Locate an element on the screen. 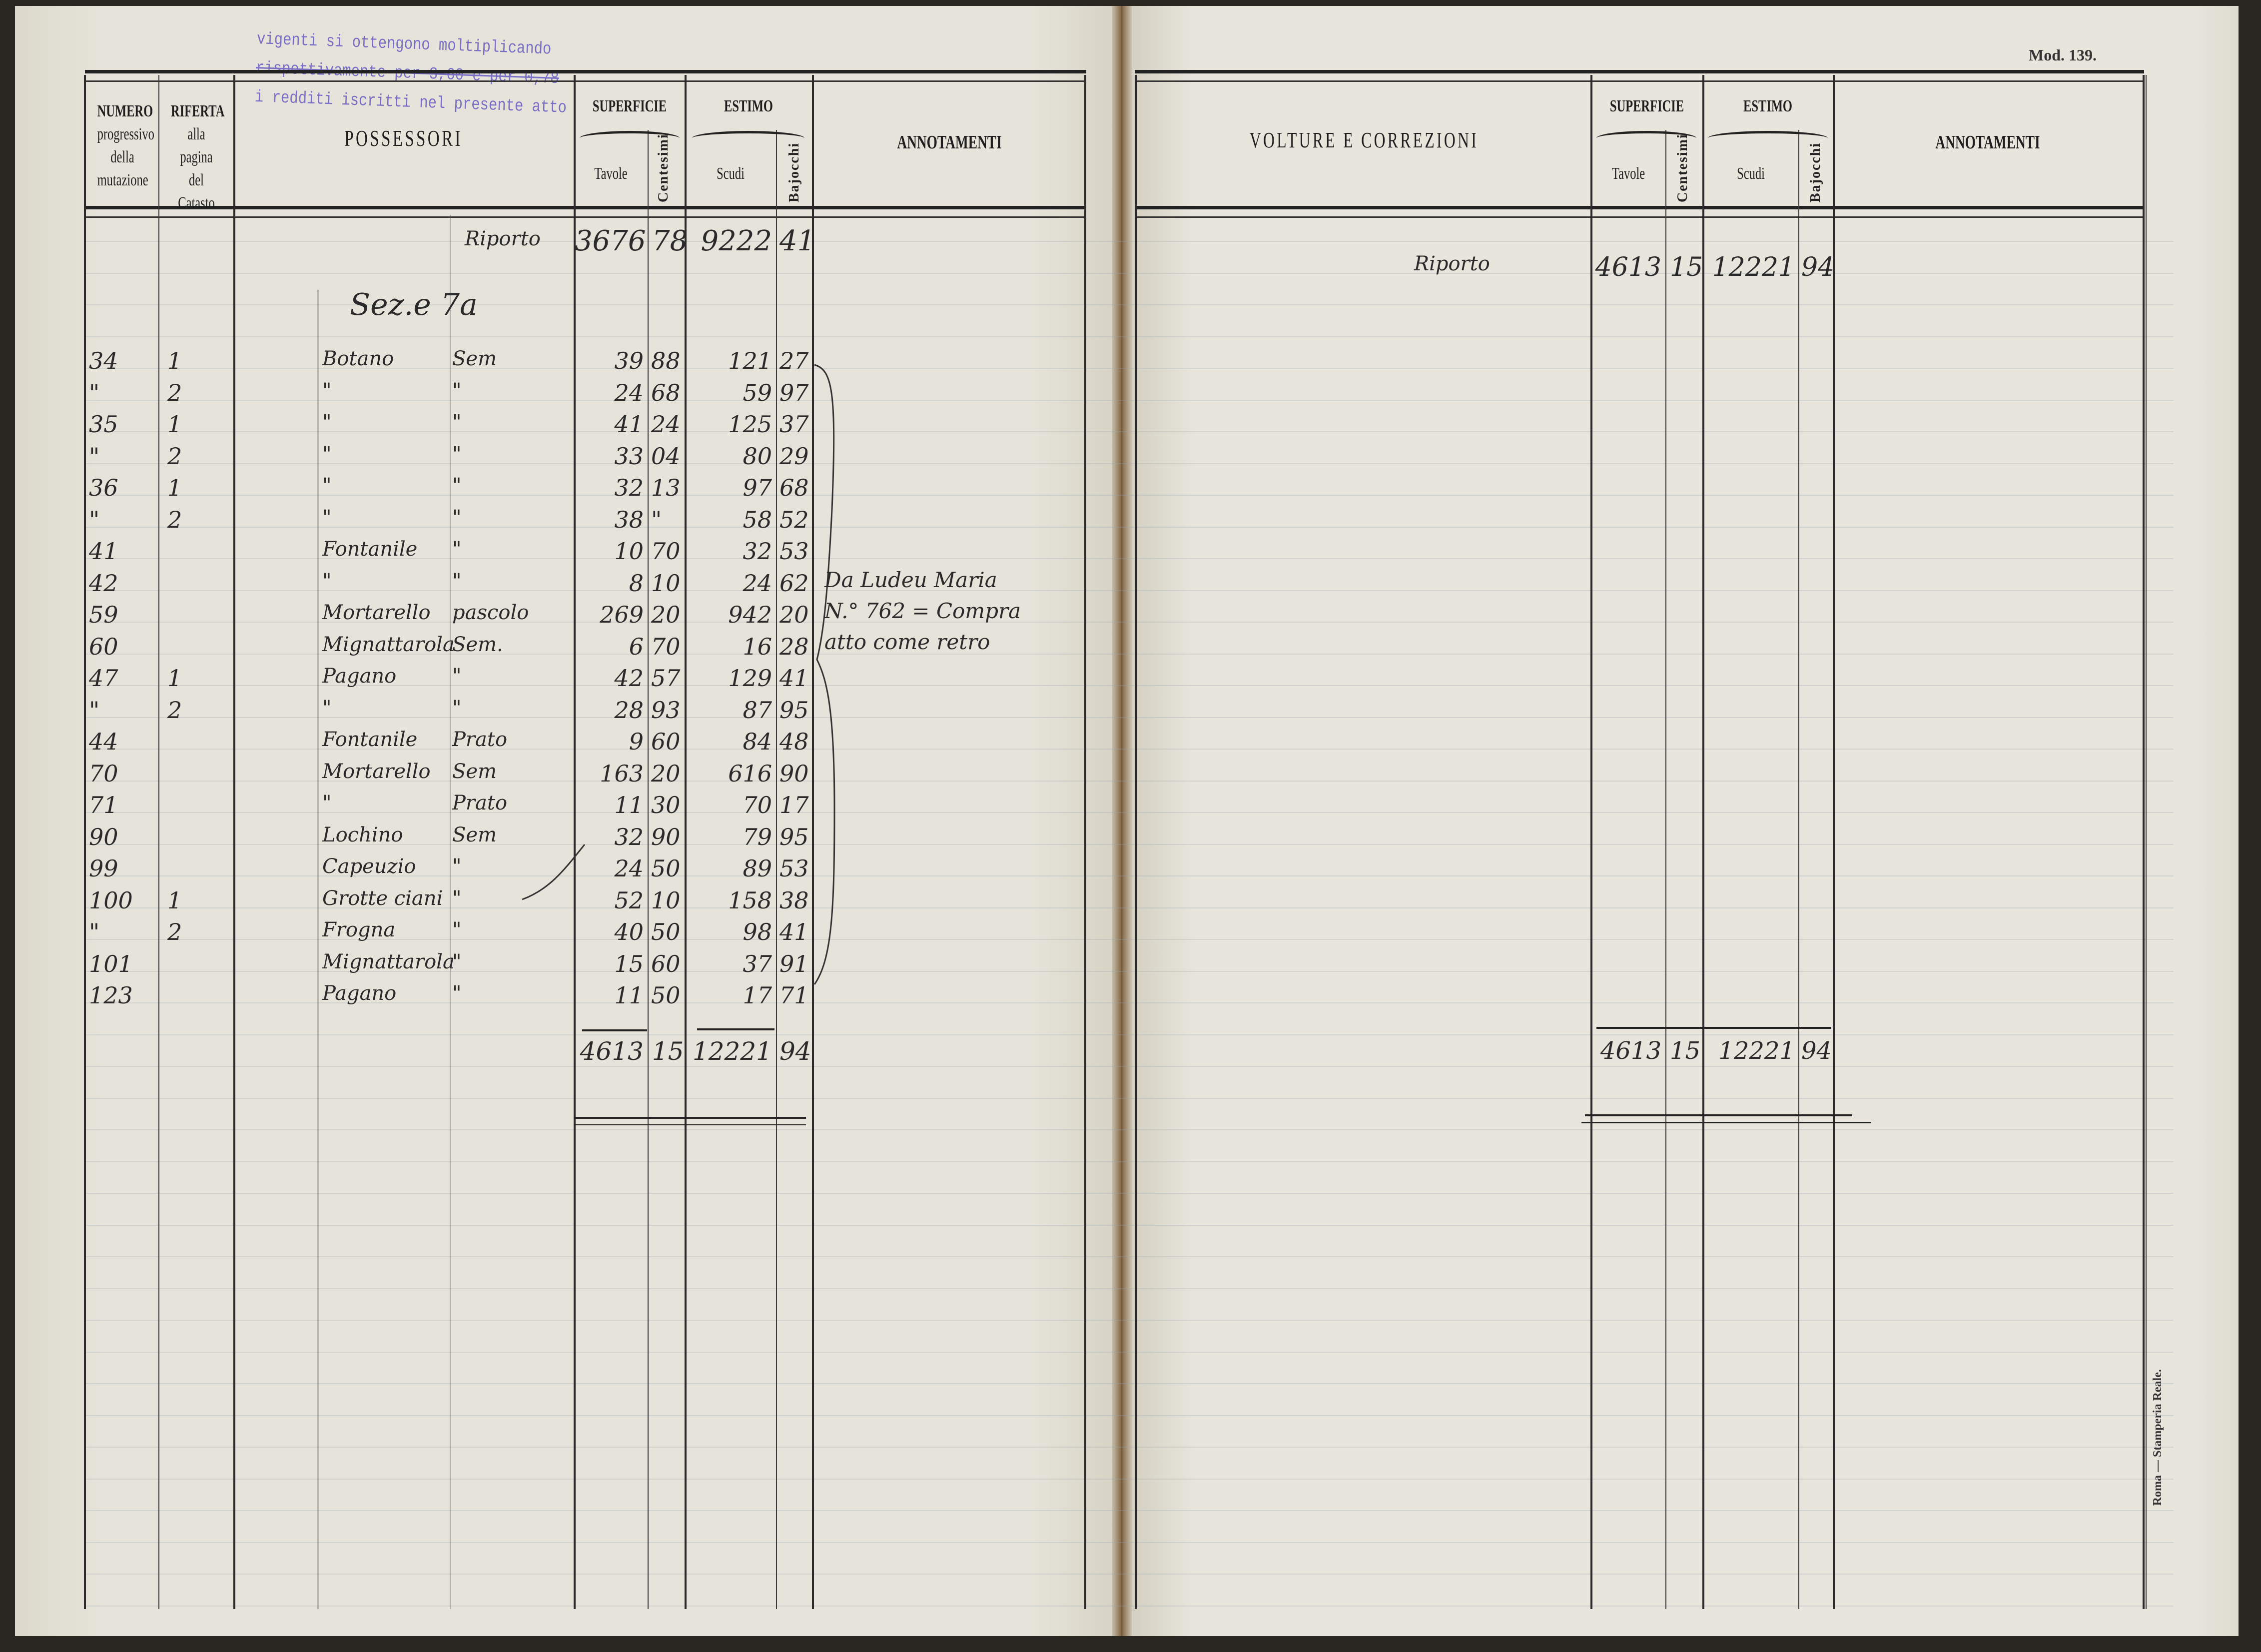 The width and height of the screenshot is (2261, 1652). cell-numero: 42 is located at coordinates (103, 583).